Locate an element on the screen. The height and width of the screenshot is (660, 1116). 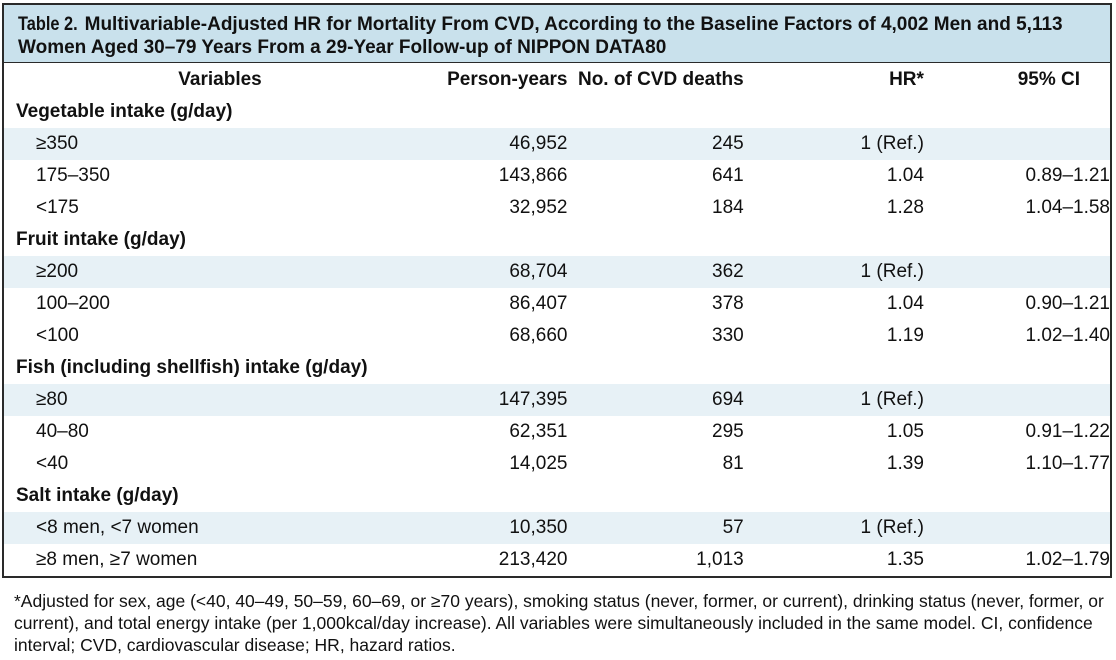
cell-cvd-deaths: 184 is located at coordinates (728, 207).